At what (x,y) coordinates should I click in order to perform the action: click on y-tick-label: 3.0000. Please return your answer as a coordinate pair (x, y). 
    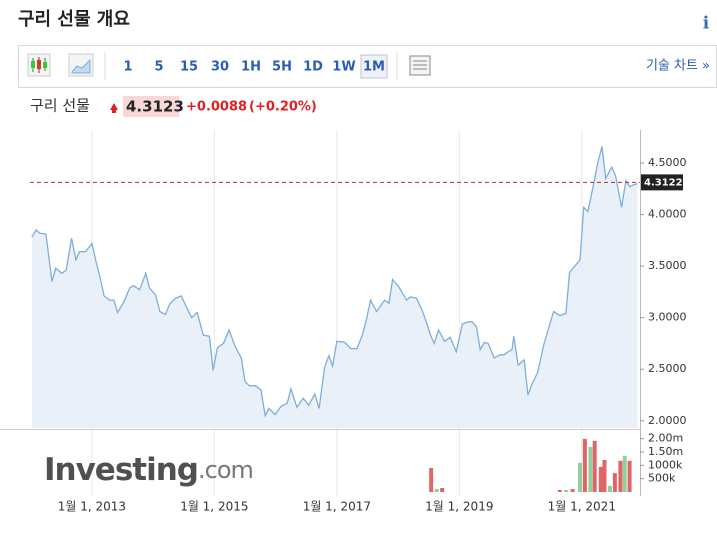
    Looking at the image, I should click on (667, 317).